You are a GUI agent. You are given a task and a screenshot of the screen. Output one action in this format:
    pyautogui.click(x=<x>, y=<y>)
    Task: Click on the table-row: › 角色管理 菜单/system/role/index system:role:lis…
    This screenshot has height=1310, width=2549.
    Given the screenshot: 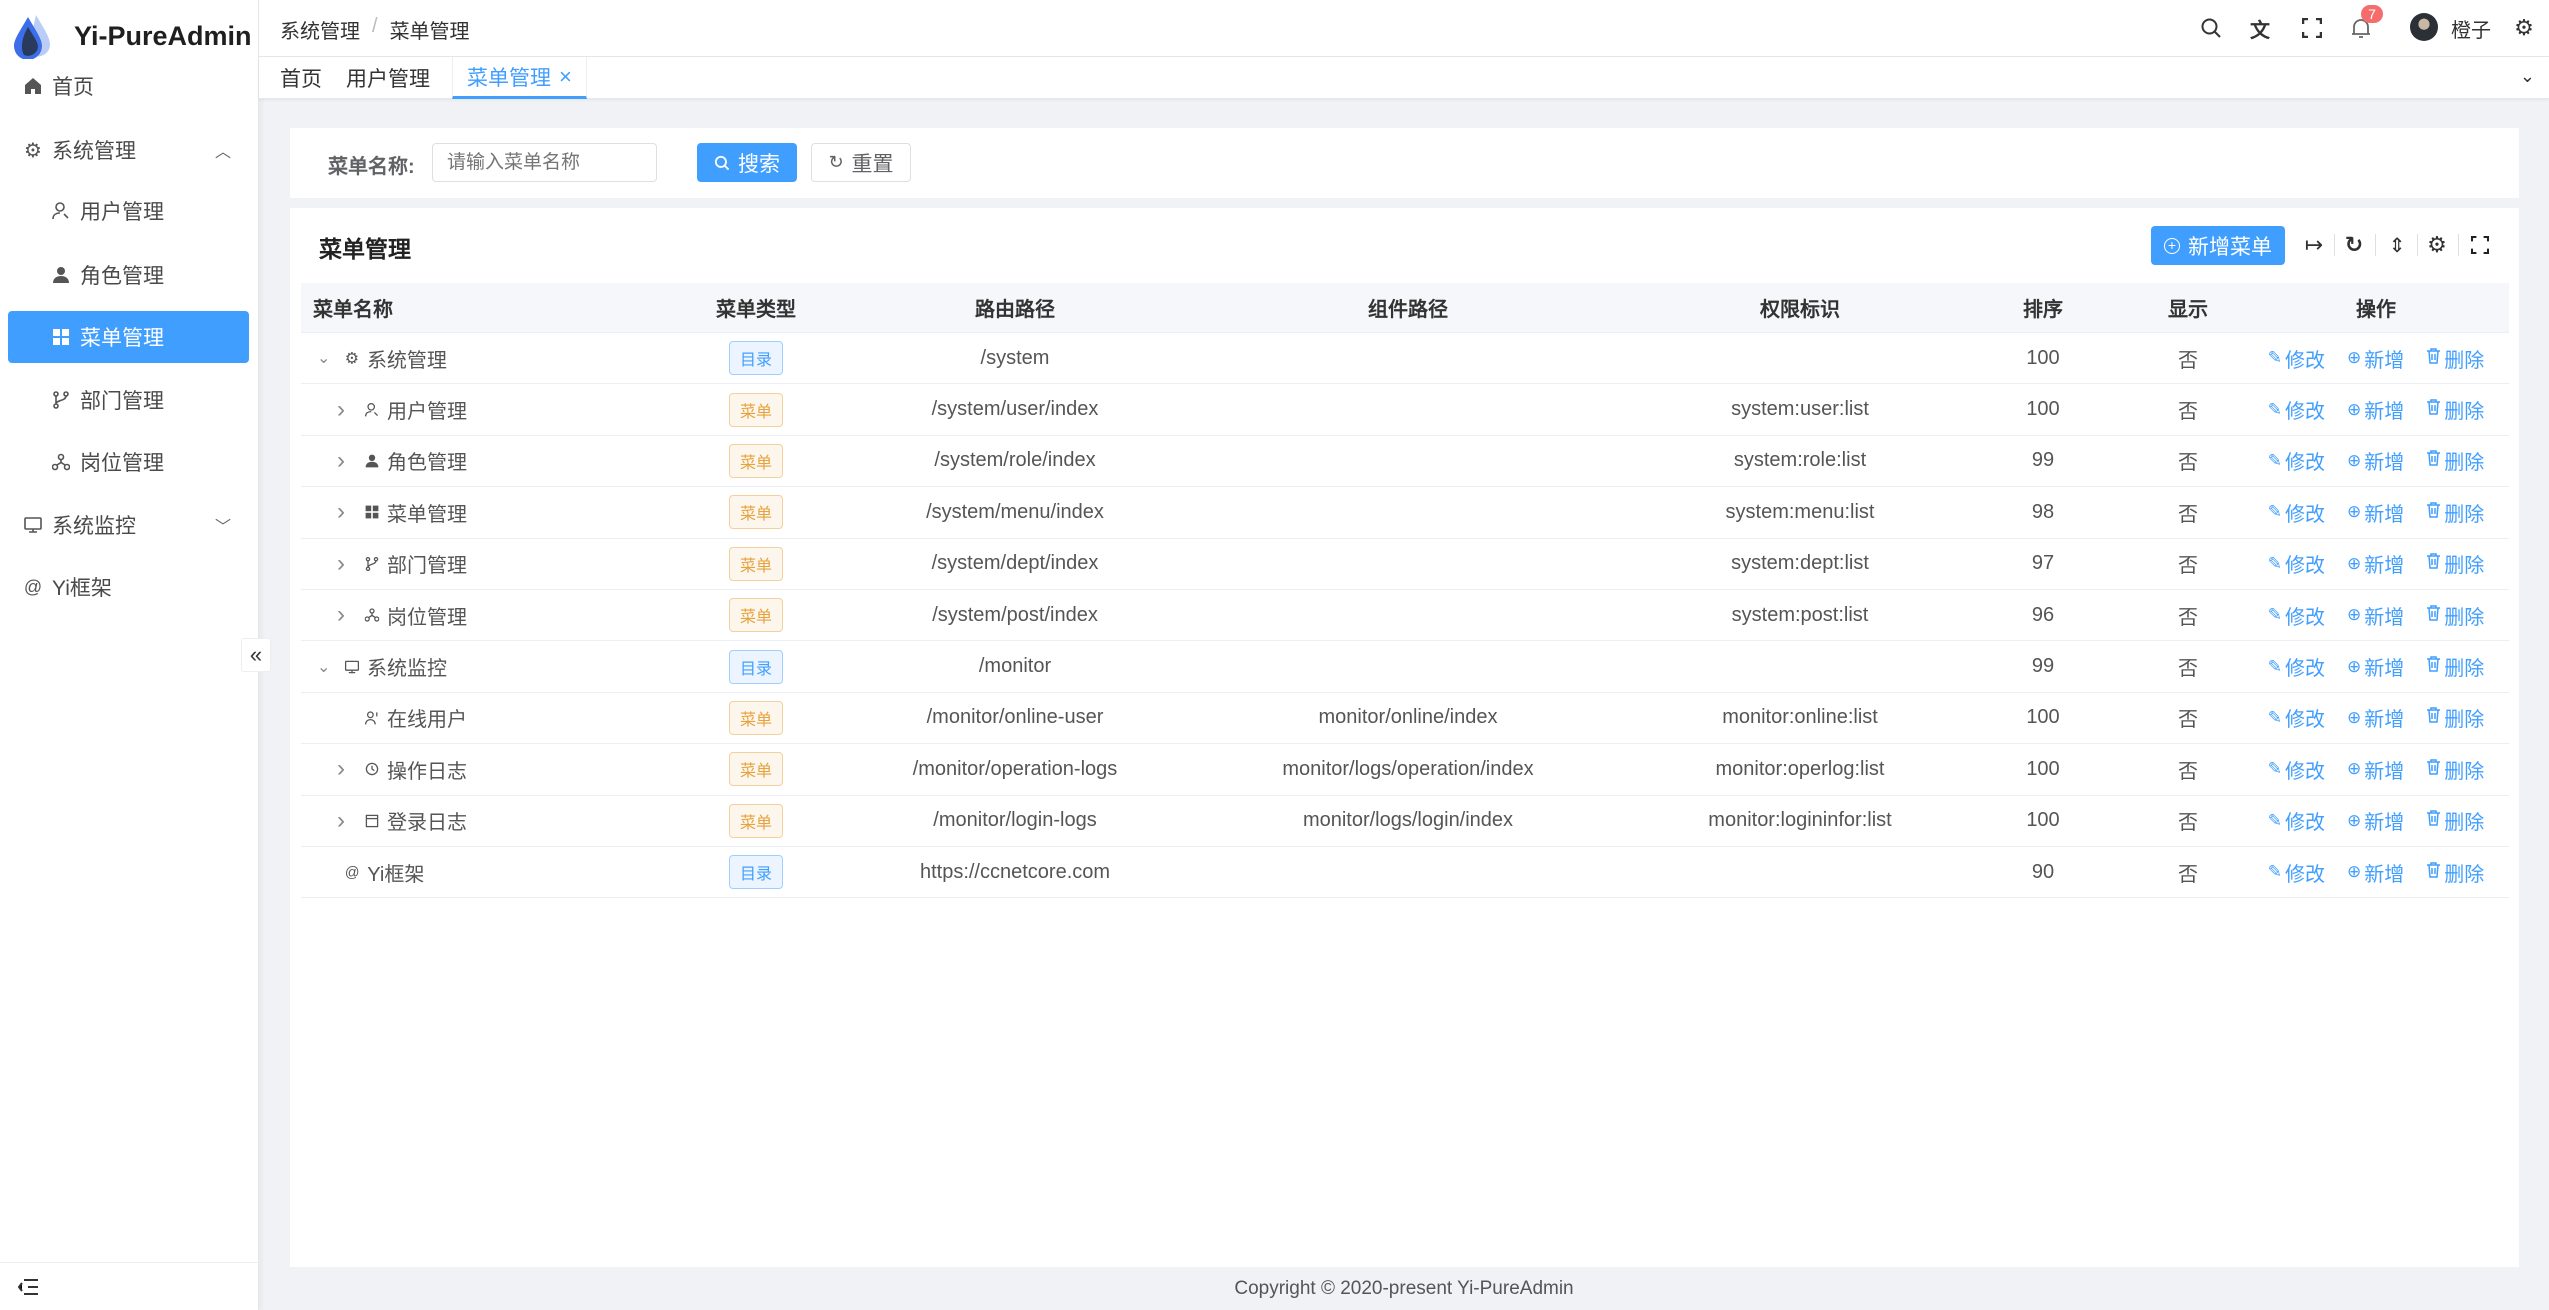 What is the action you would take?
    pyautogui.click(x=1405, y=462)
    